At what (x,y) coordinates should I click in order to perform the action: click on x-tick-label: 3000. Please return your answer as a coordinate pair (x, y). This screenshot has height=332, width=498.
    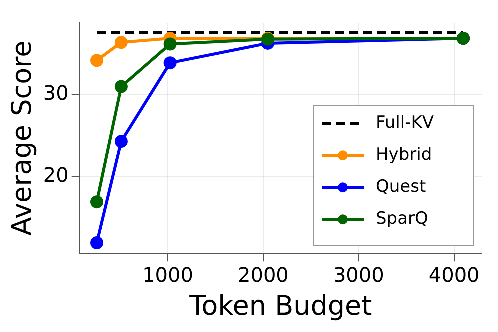
    Looking at the image, I should click on (358, 274).